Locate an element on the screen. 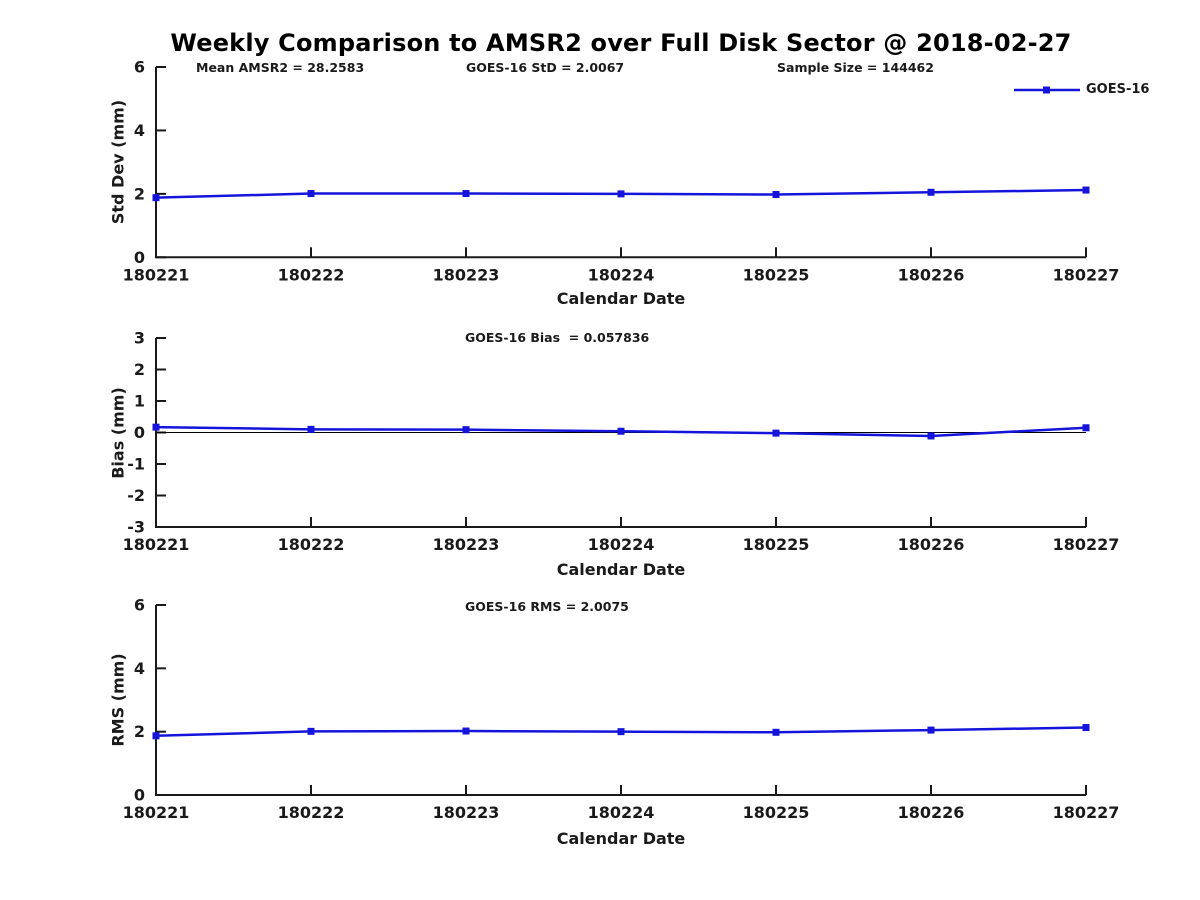 The width and height of the screenshot is (1200, 900). svg-text: -1 is located at coordinates (136, 464).